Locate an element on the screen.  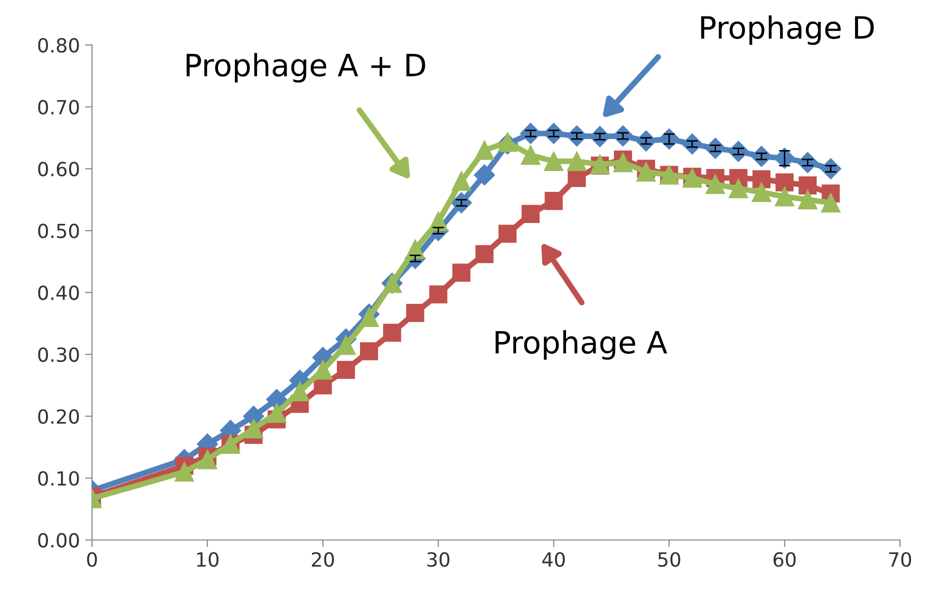
x-tick-label: 30 is located at coordinates (438, 559).